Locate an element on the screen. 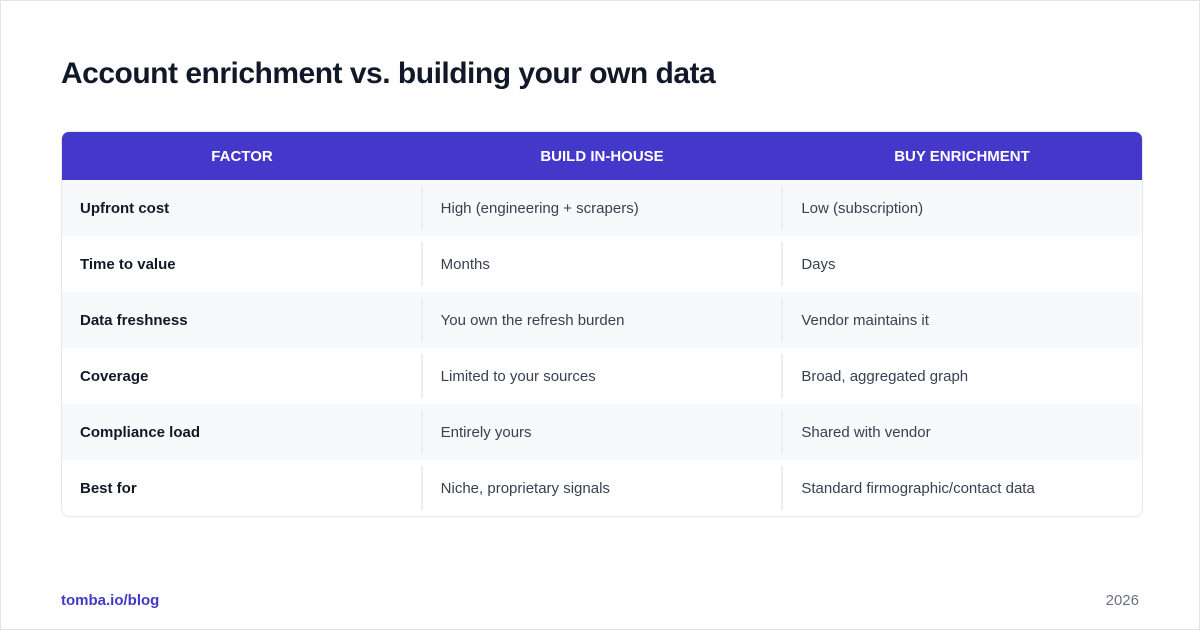  table-cell: Broad, aggregated graph is located at coordinates (961, 376).